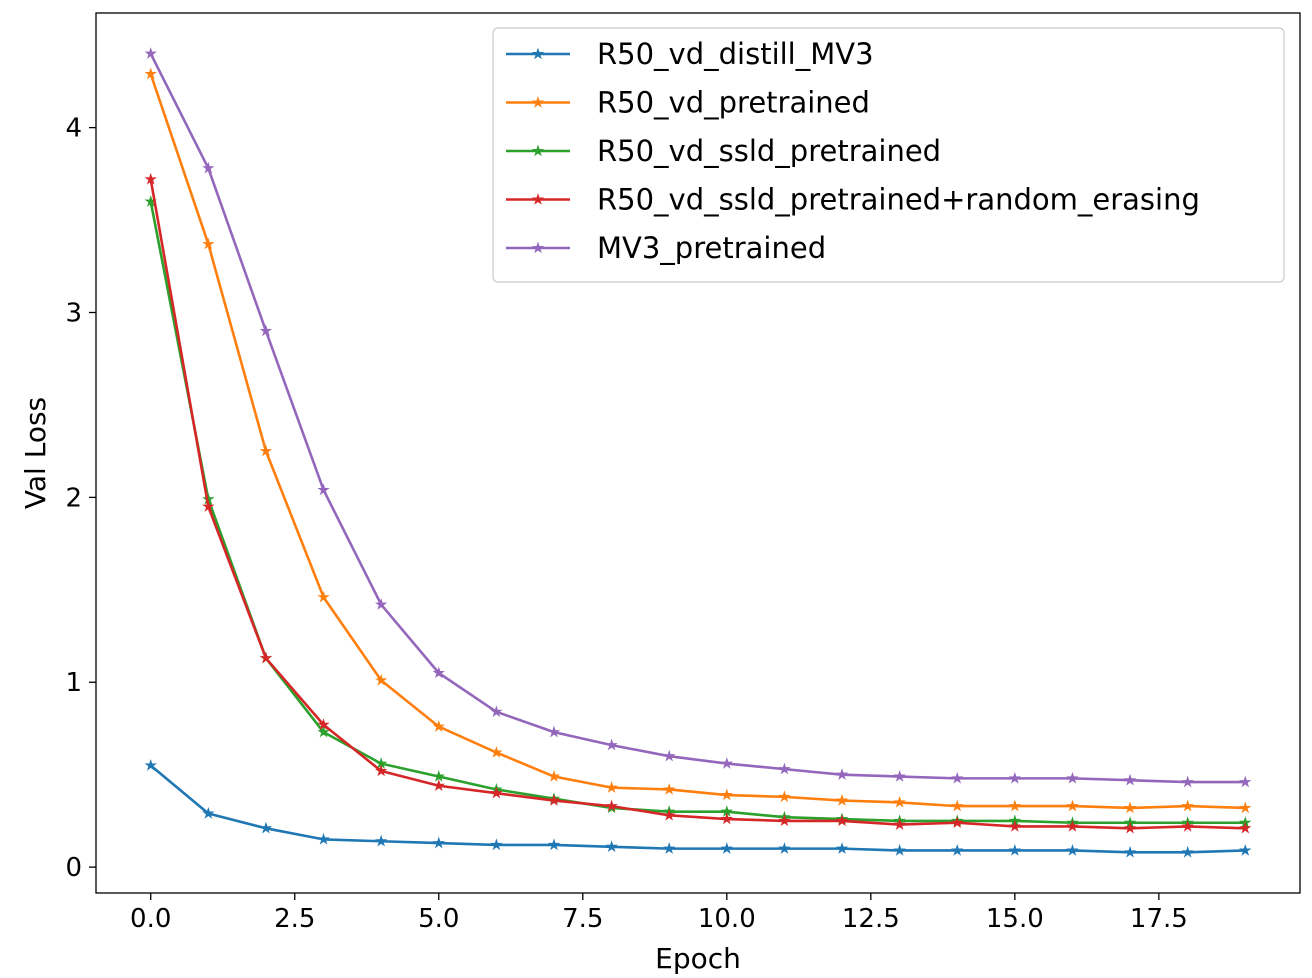 The height and width of the screenshot is (978, 1312). I want to click on y-axis-label: Val Loss, so click(35, 453).